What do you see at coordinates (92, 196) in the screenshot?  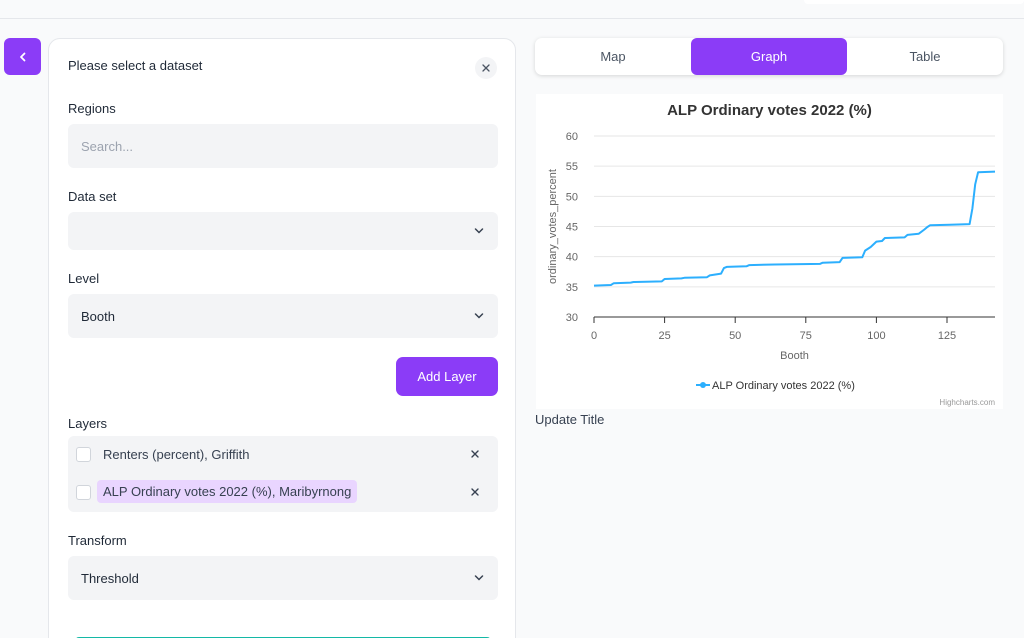 I see `dataset-label: Data set` at bounding box center [92, 196].